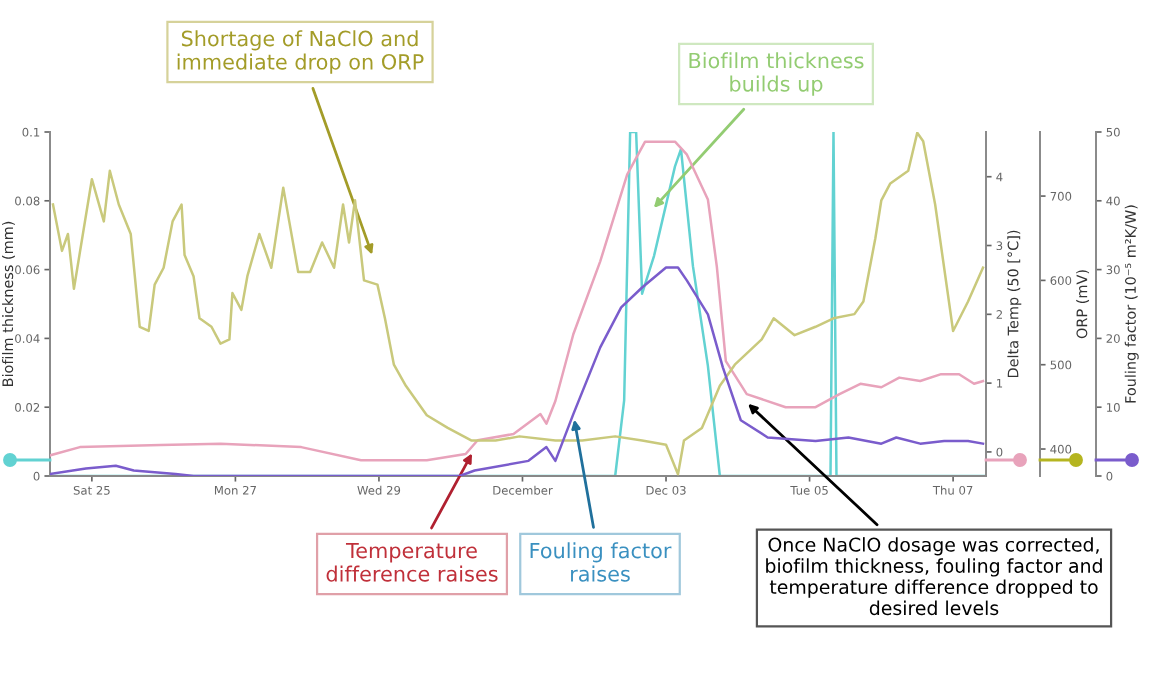 This screenshot has width=1160, height=680. Describe the element at coordinates (776, 74) in the screenshot. I see `text: Biofilm thickness builds up` at that location.